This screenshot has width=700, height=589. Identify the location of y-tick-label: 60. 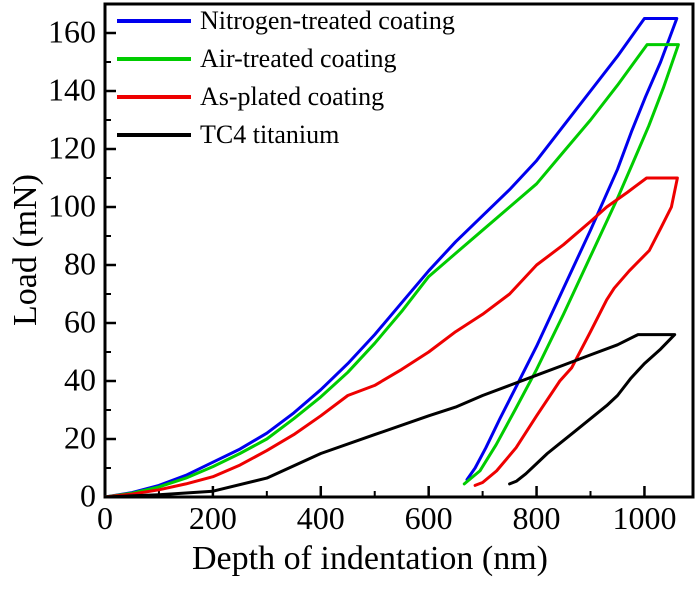
(80, 321).